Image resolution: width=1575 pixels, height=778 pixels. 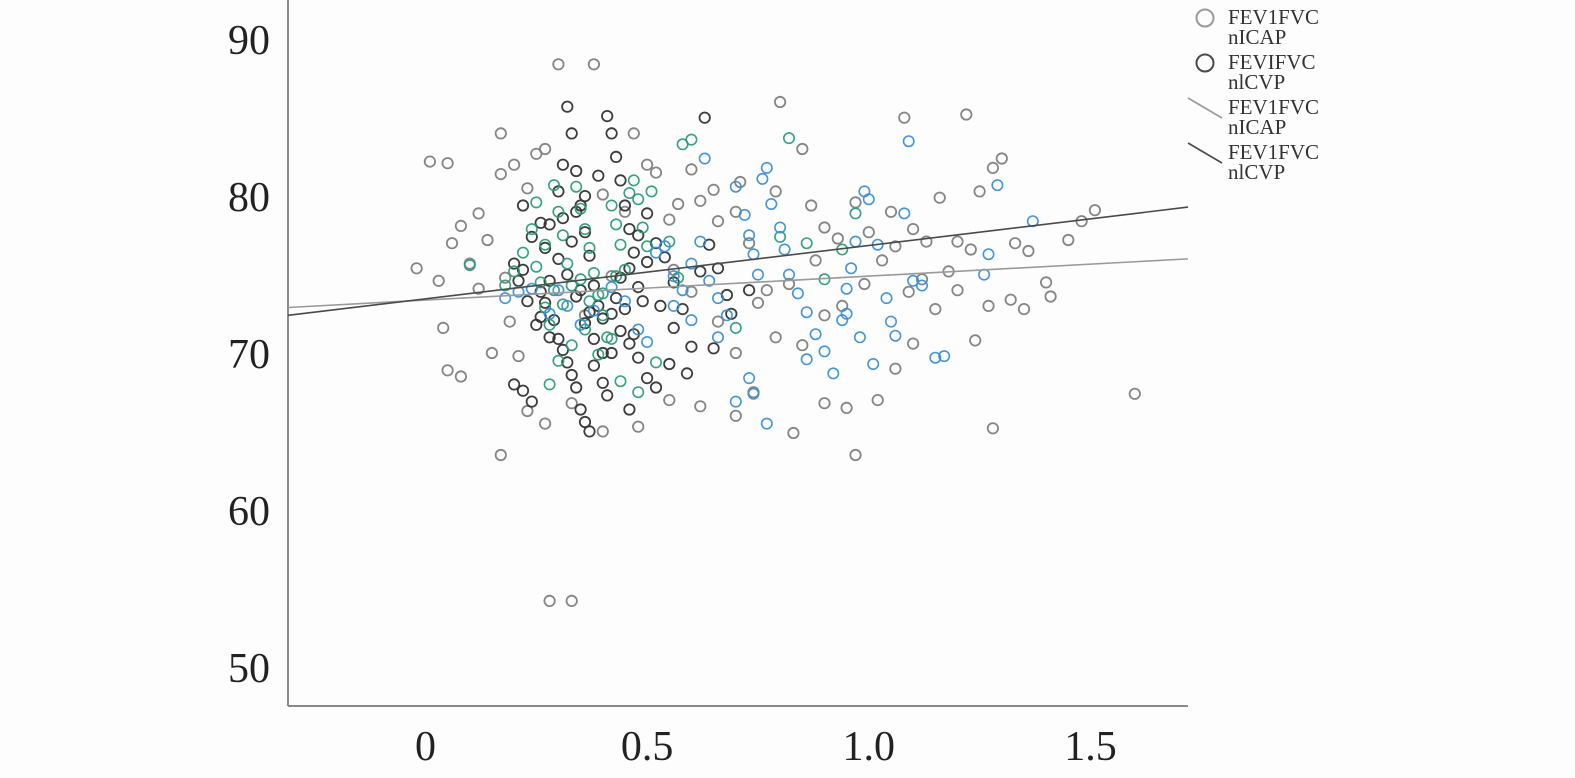 What do you see at coordinates (1090, 747) in the screenshot?
I see `x-tick-label: 1.5` at bounding box center [1090, 747].